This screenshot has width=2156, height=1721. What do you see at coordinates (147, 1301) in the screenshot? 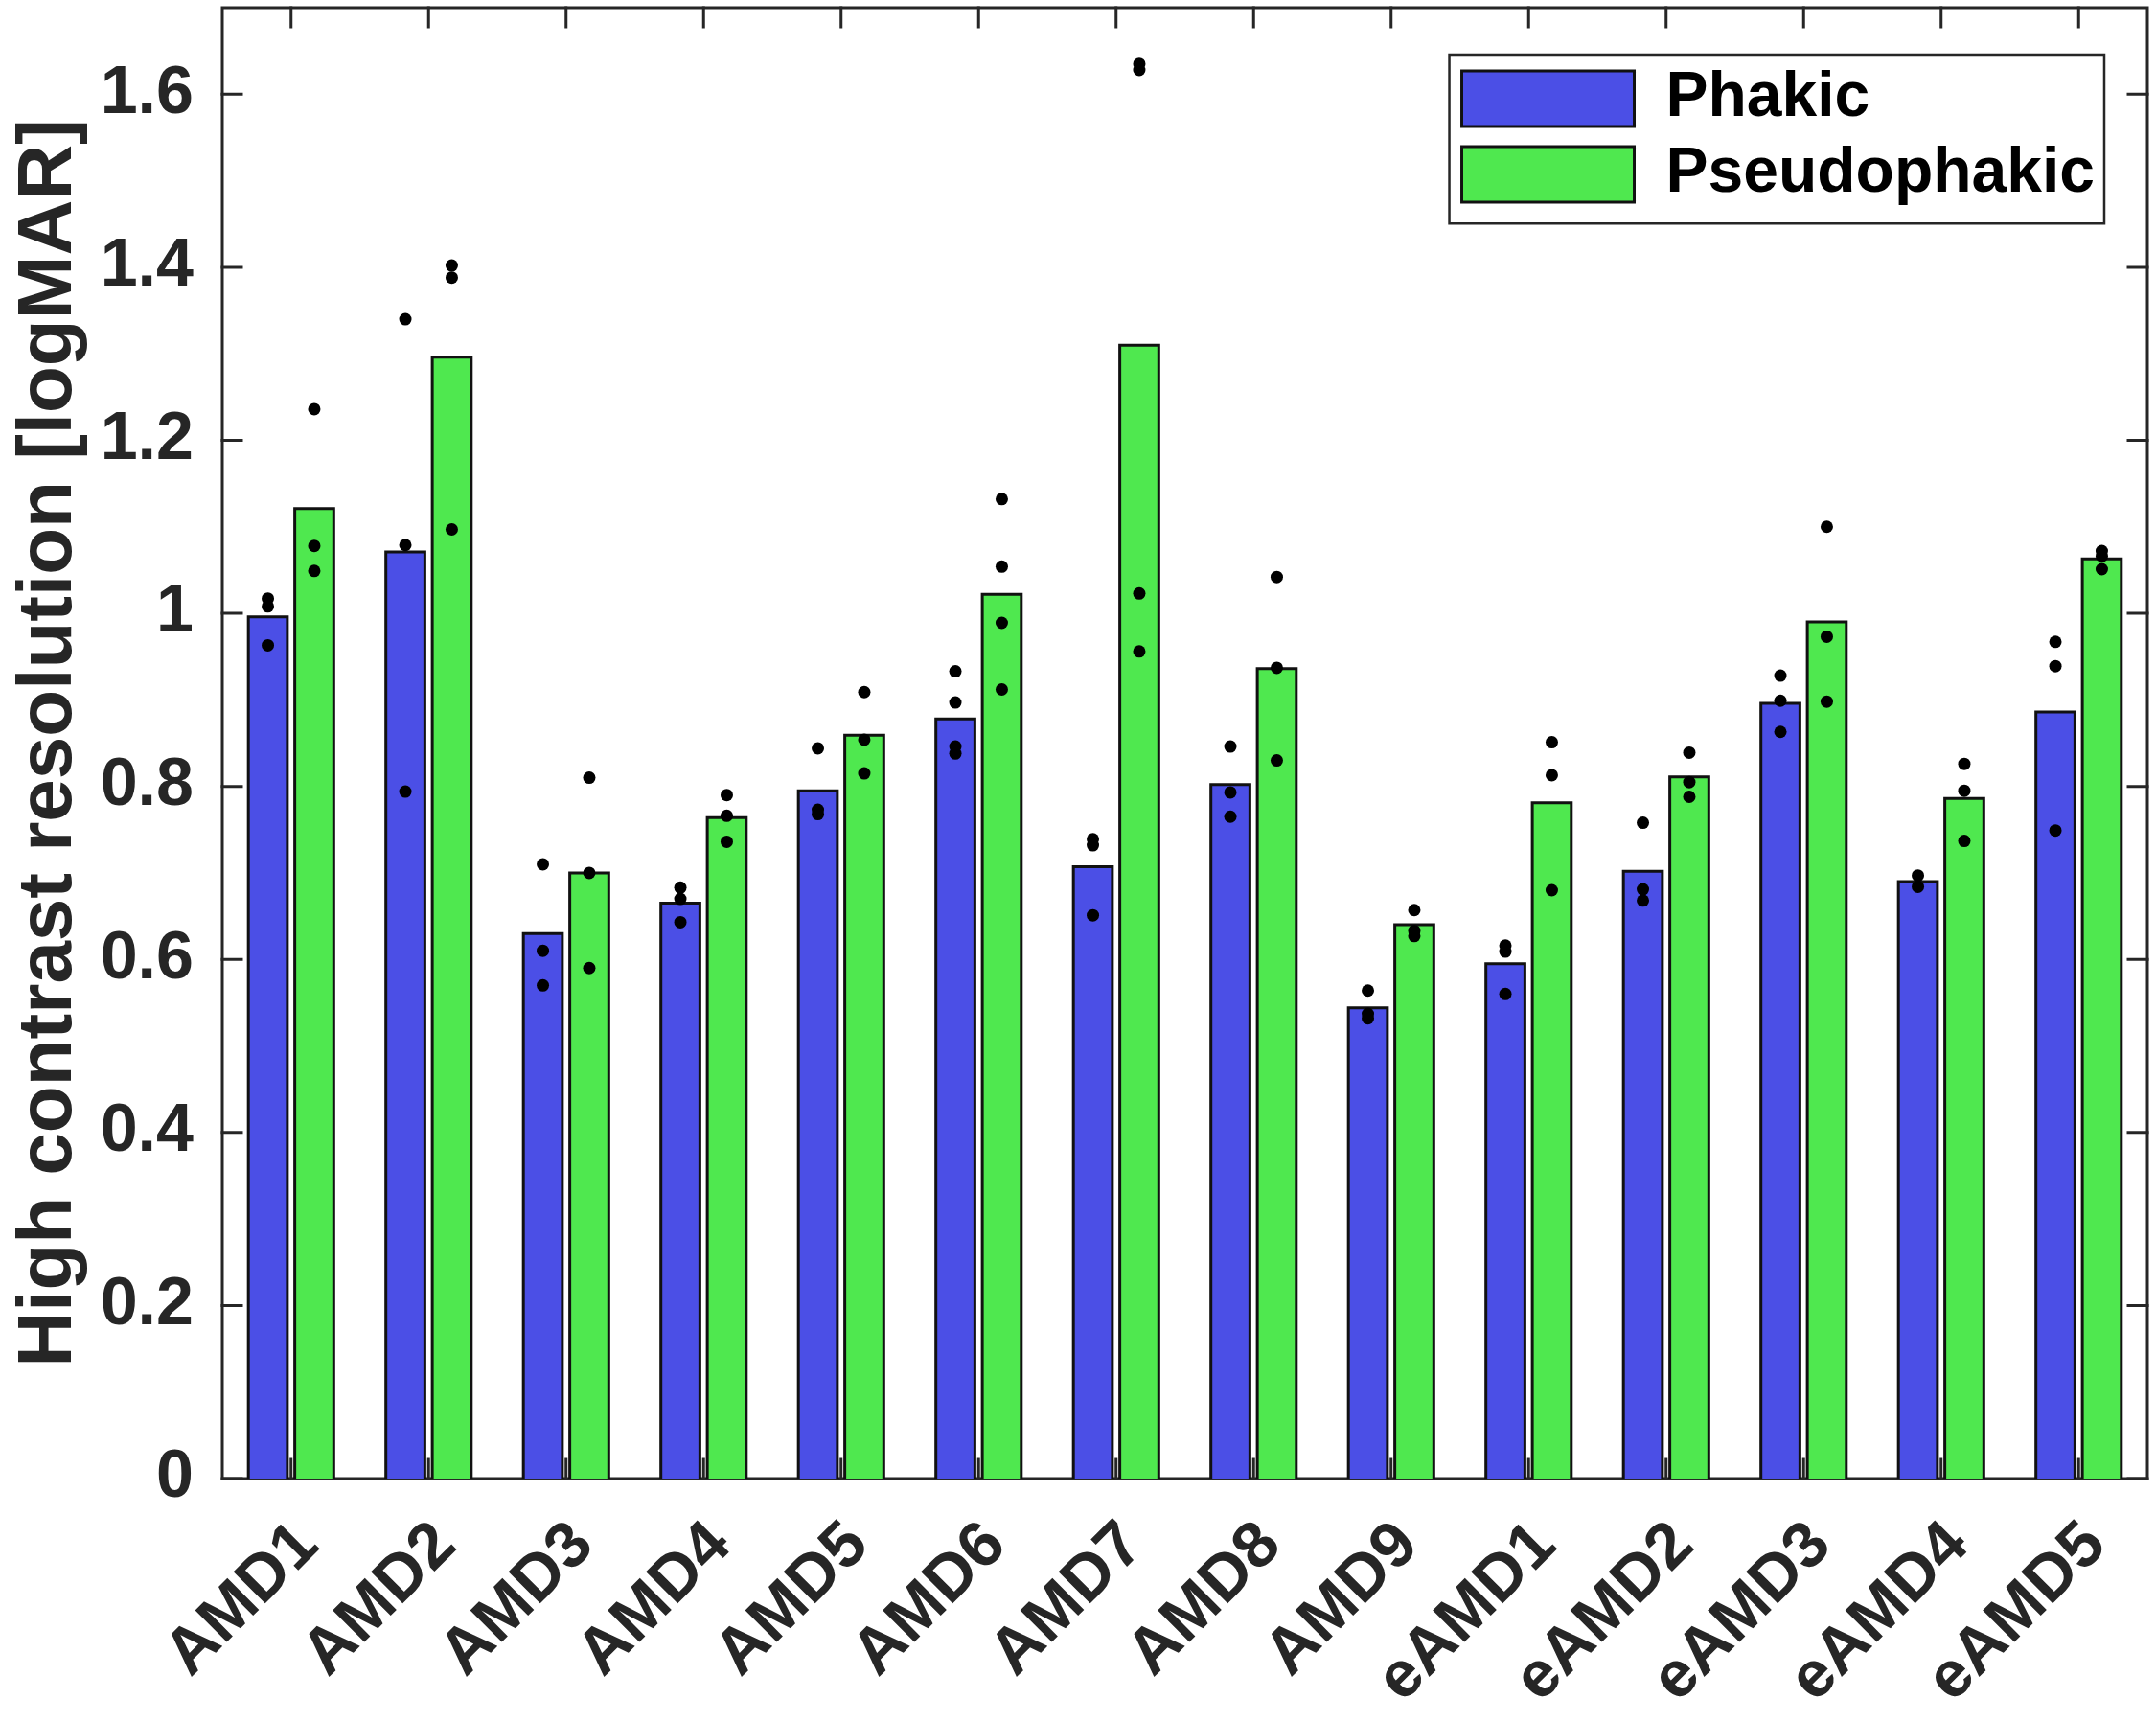
I see `y-tick-label: 0.2` at bounding box center [147, 1301].